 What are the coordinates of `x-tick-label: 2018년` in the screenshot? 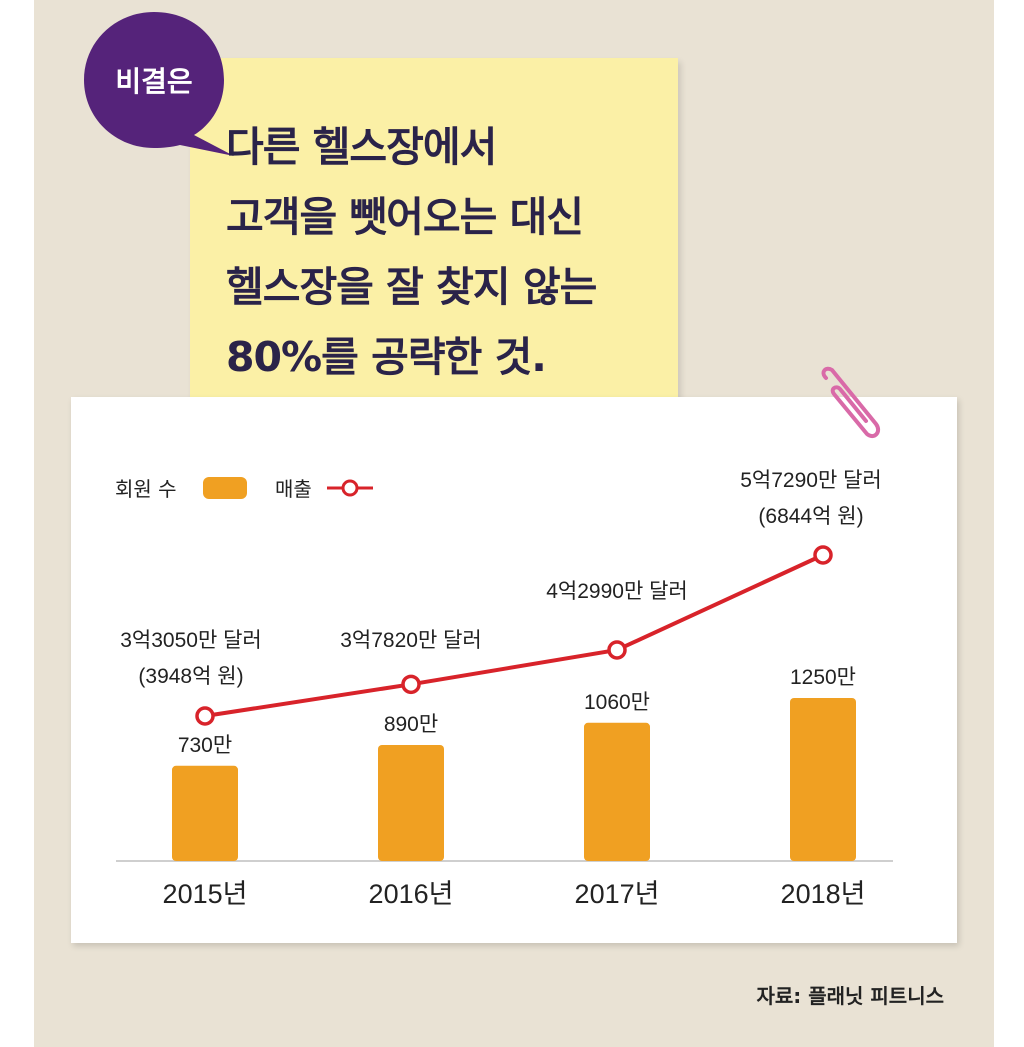 It's located at (823, 894).